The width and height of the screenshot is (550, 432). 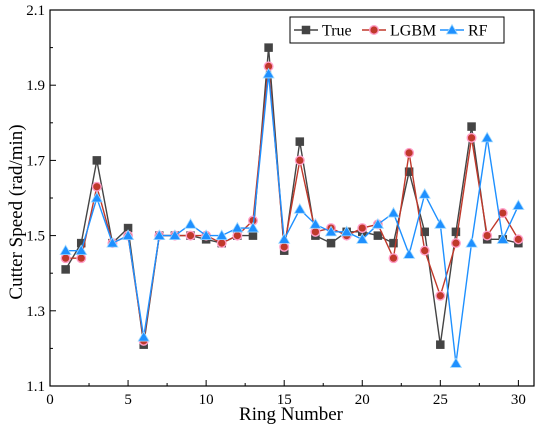 I want to click on legend-label: RF, so click(x=478, y=31).